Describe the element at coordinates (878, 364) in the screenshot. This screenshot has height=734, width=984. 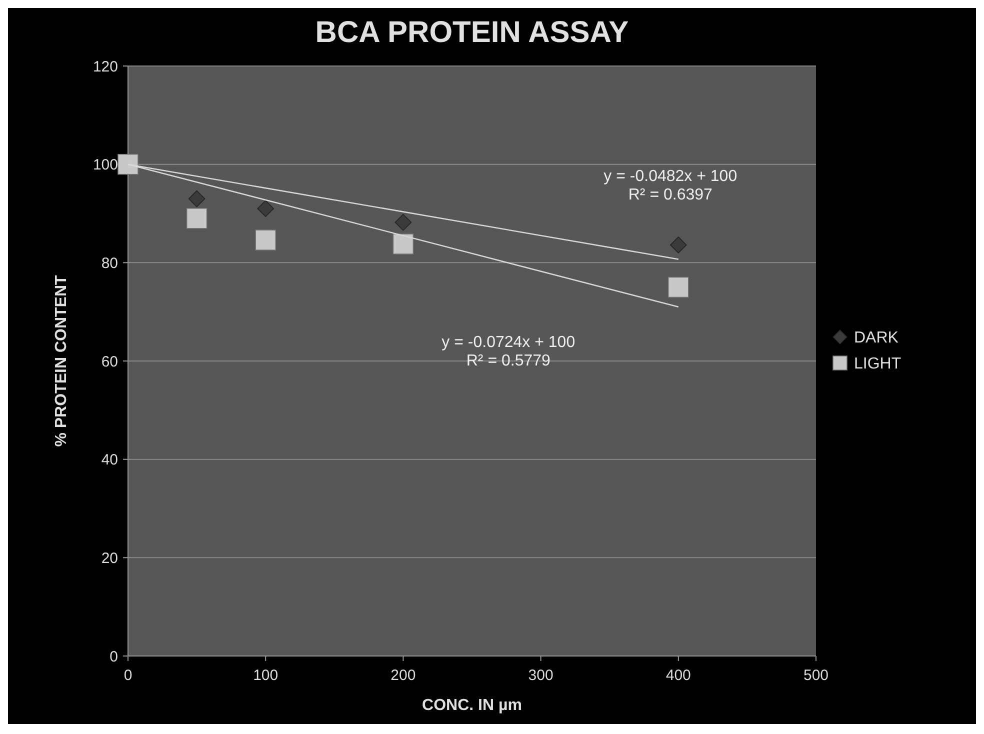
I see `legend-label: LIGHT` at that location.